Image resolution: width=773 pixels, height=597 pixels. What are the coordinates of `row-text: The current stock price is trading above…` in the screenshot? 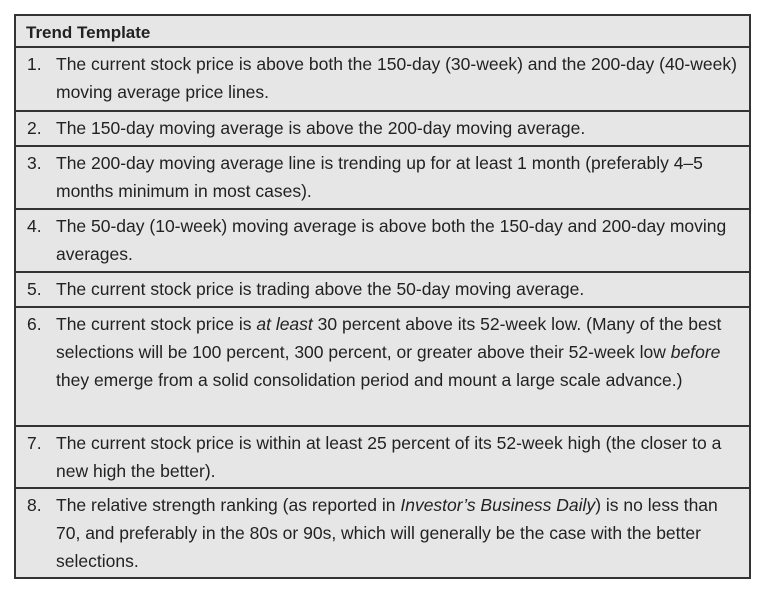 It's located at (320, 289).